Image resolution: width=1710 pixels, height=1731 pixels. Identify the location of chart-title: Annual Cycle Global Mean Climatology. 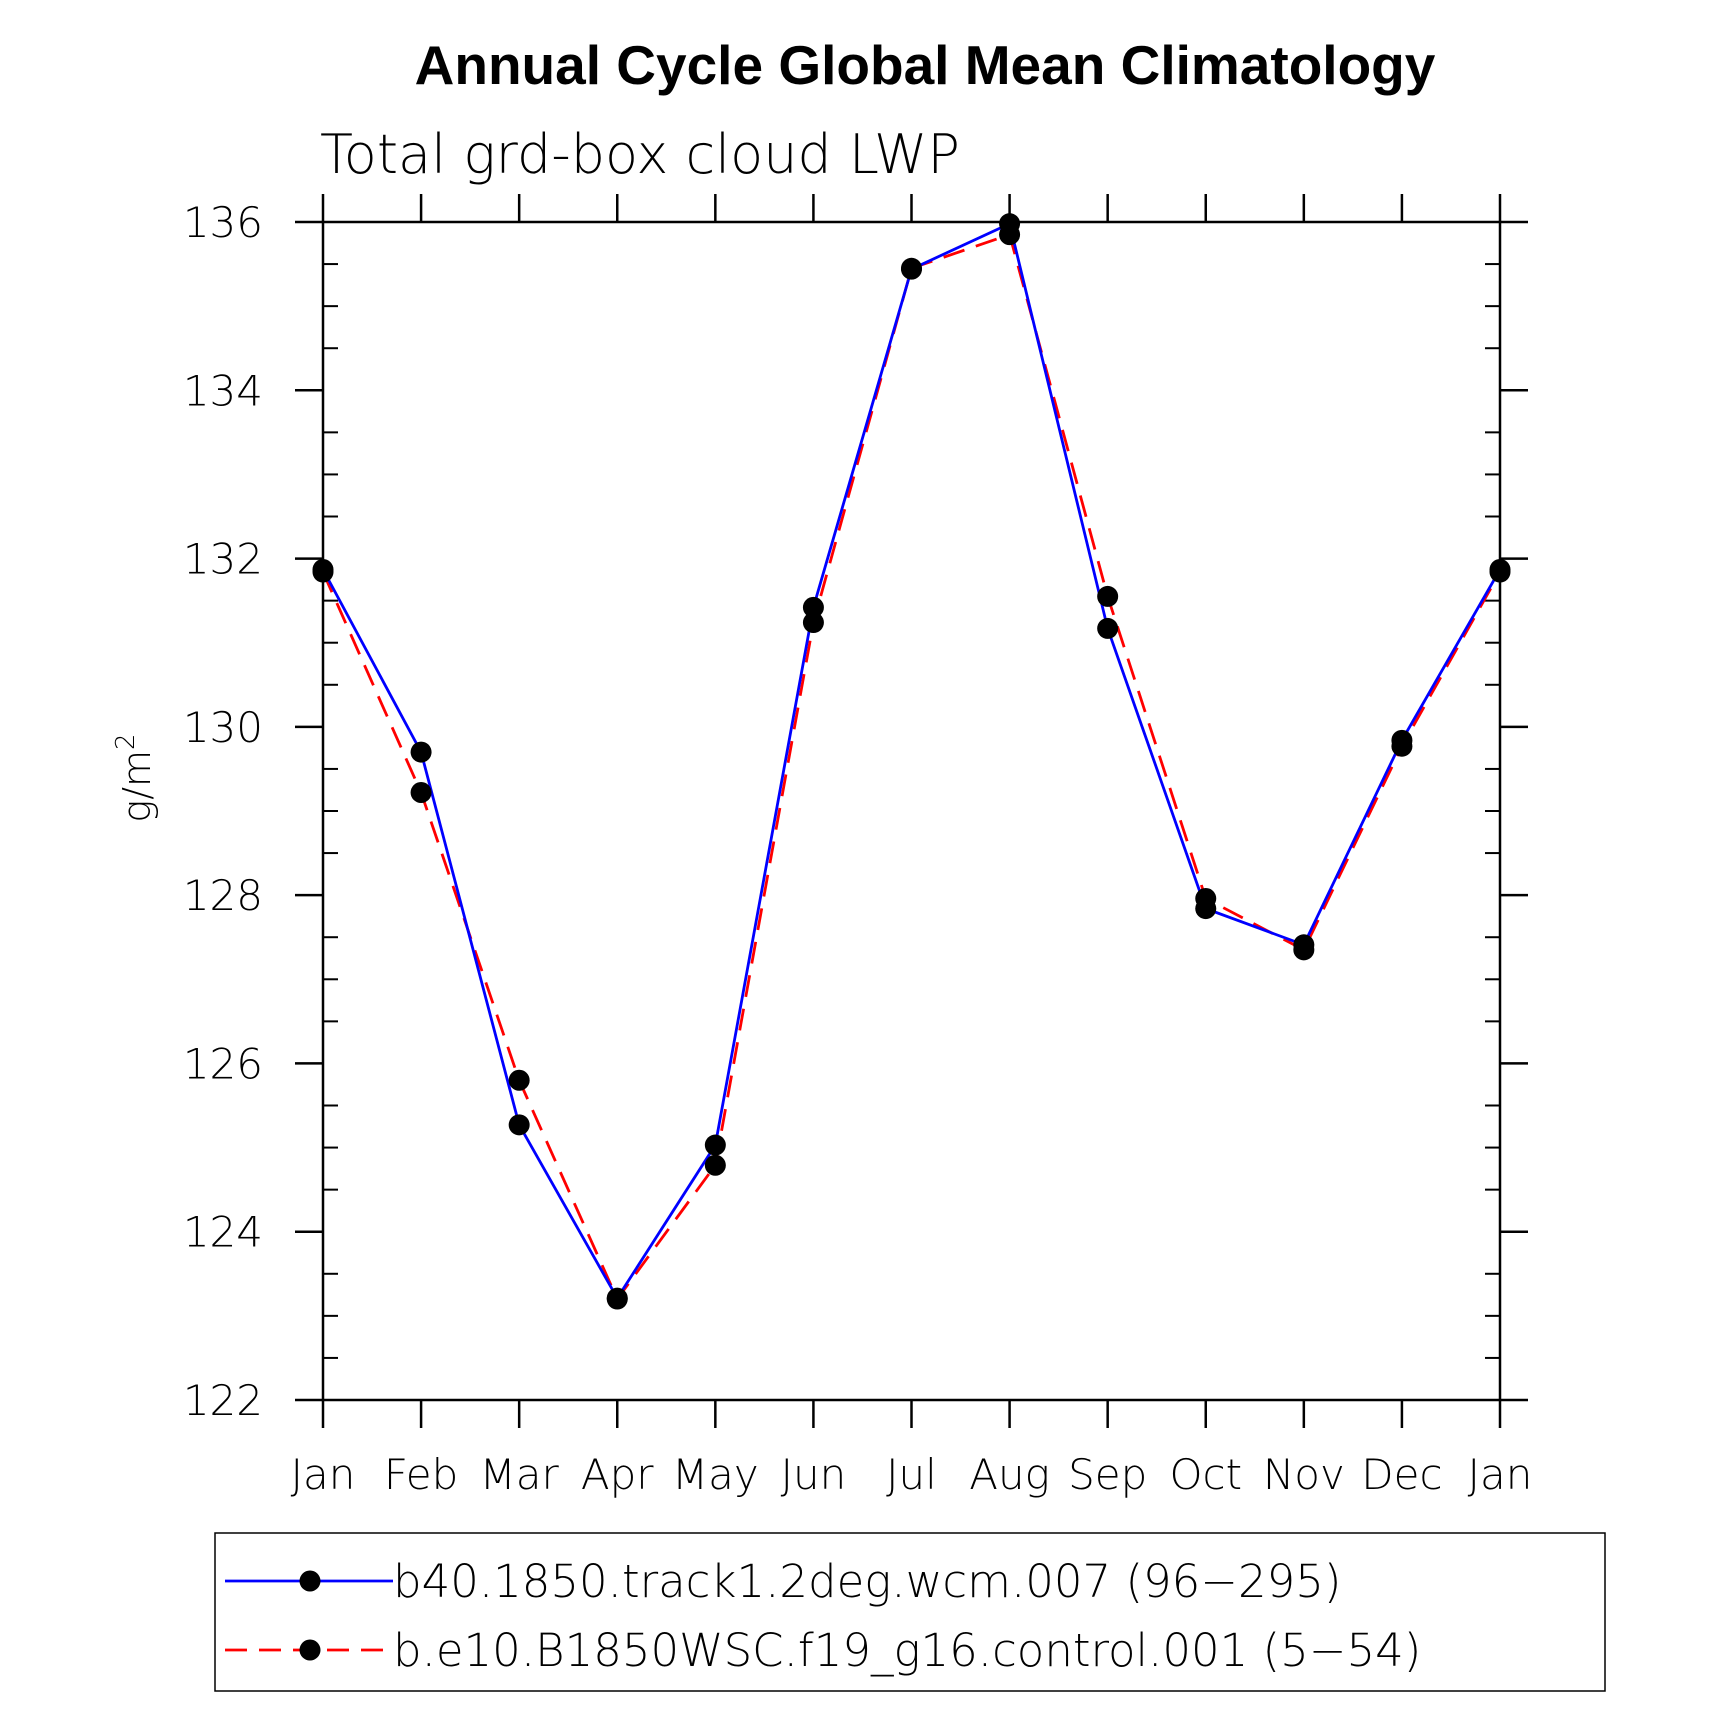
(925, 65).